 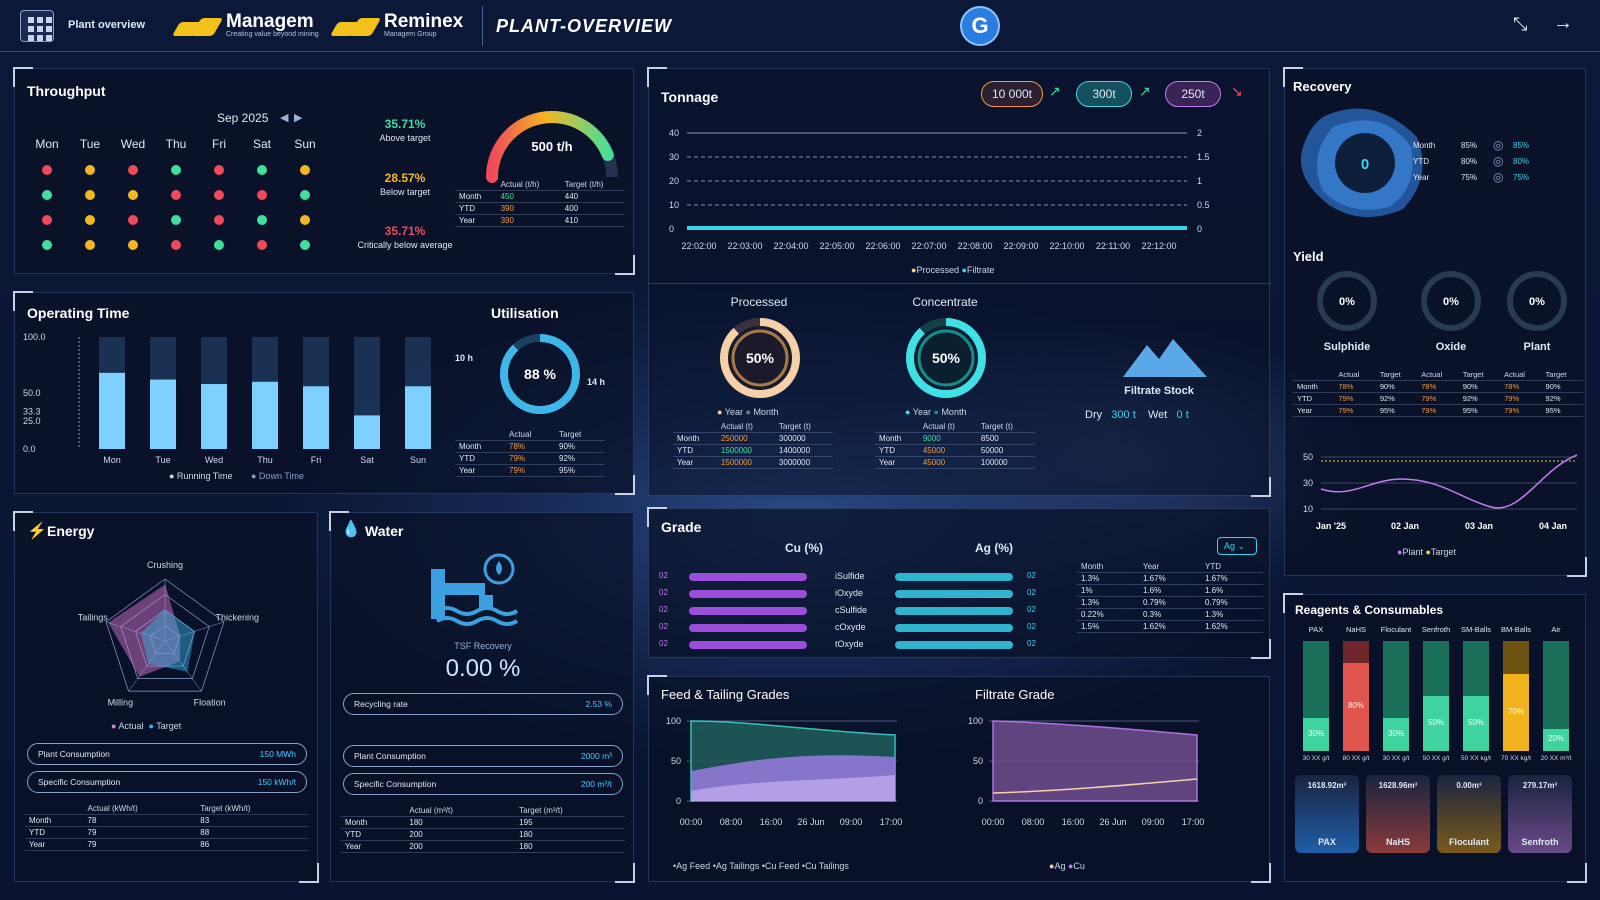 I want to click on tank-name: NaHS, so click(x=1397, y=842).